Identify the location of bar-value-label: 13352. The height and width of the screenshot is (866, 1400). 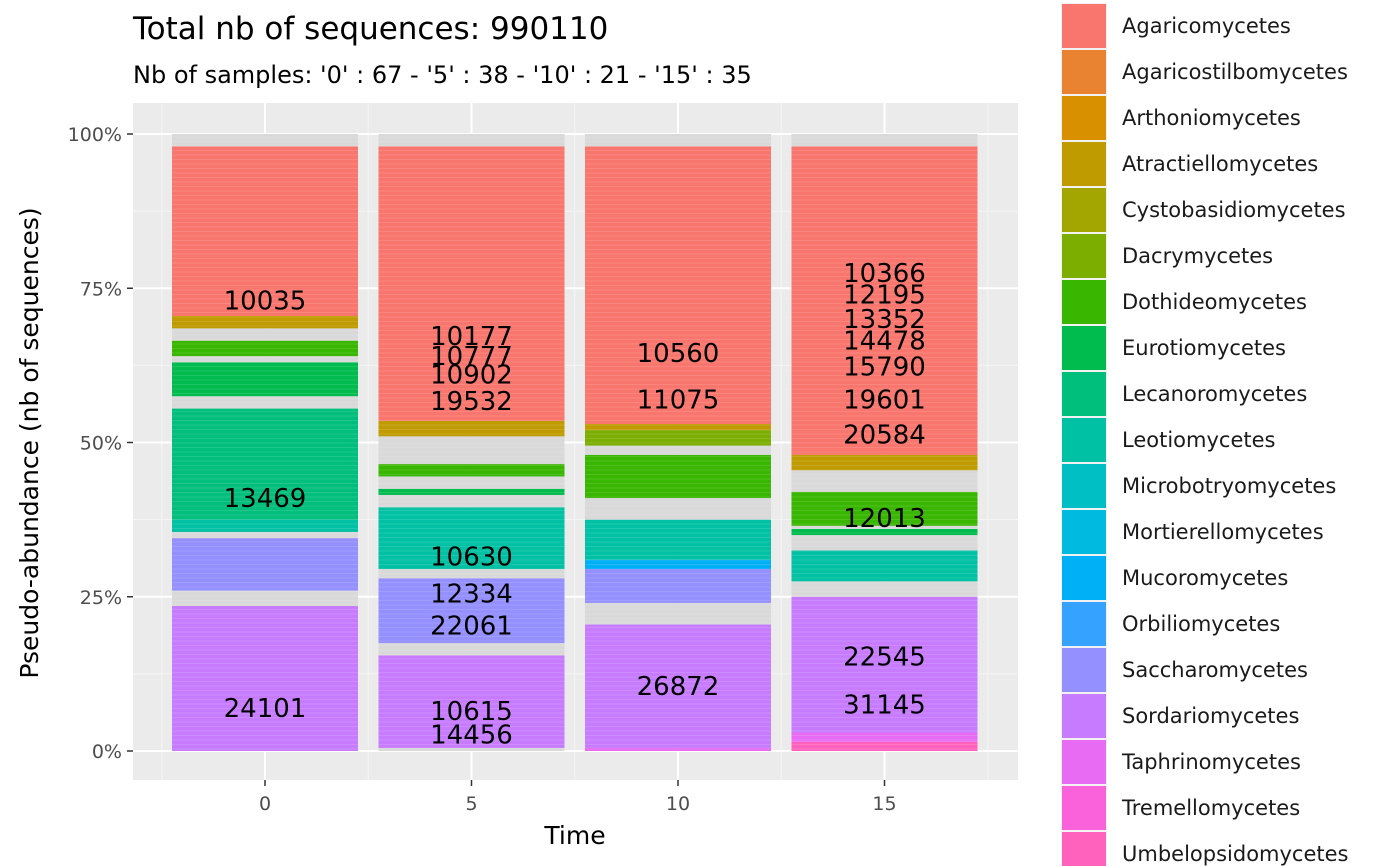
(884, 320).